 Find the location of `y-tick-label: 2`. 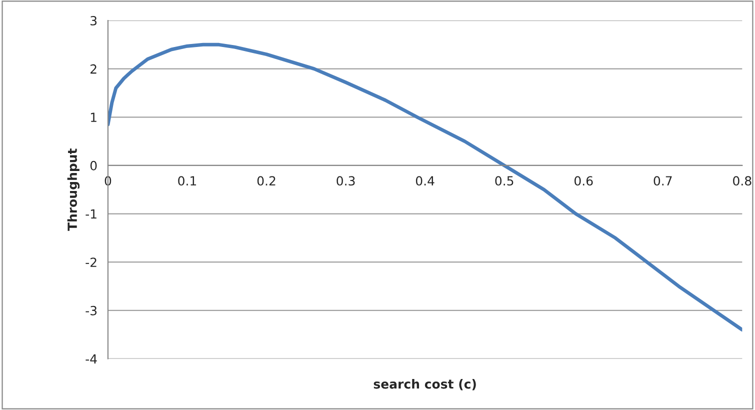

y-tick-label: 2 is located at coordinates (93, 69).